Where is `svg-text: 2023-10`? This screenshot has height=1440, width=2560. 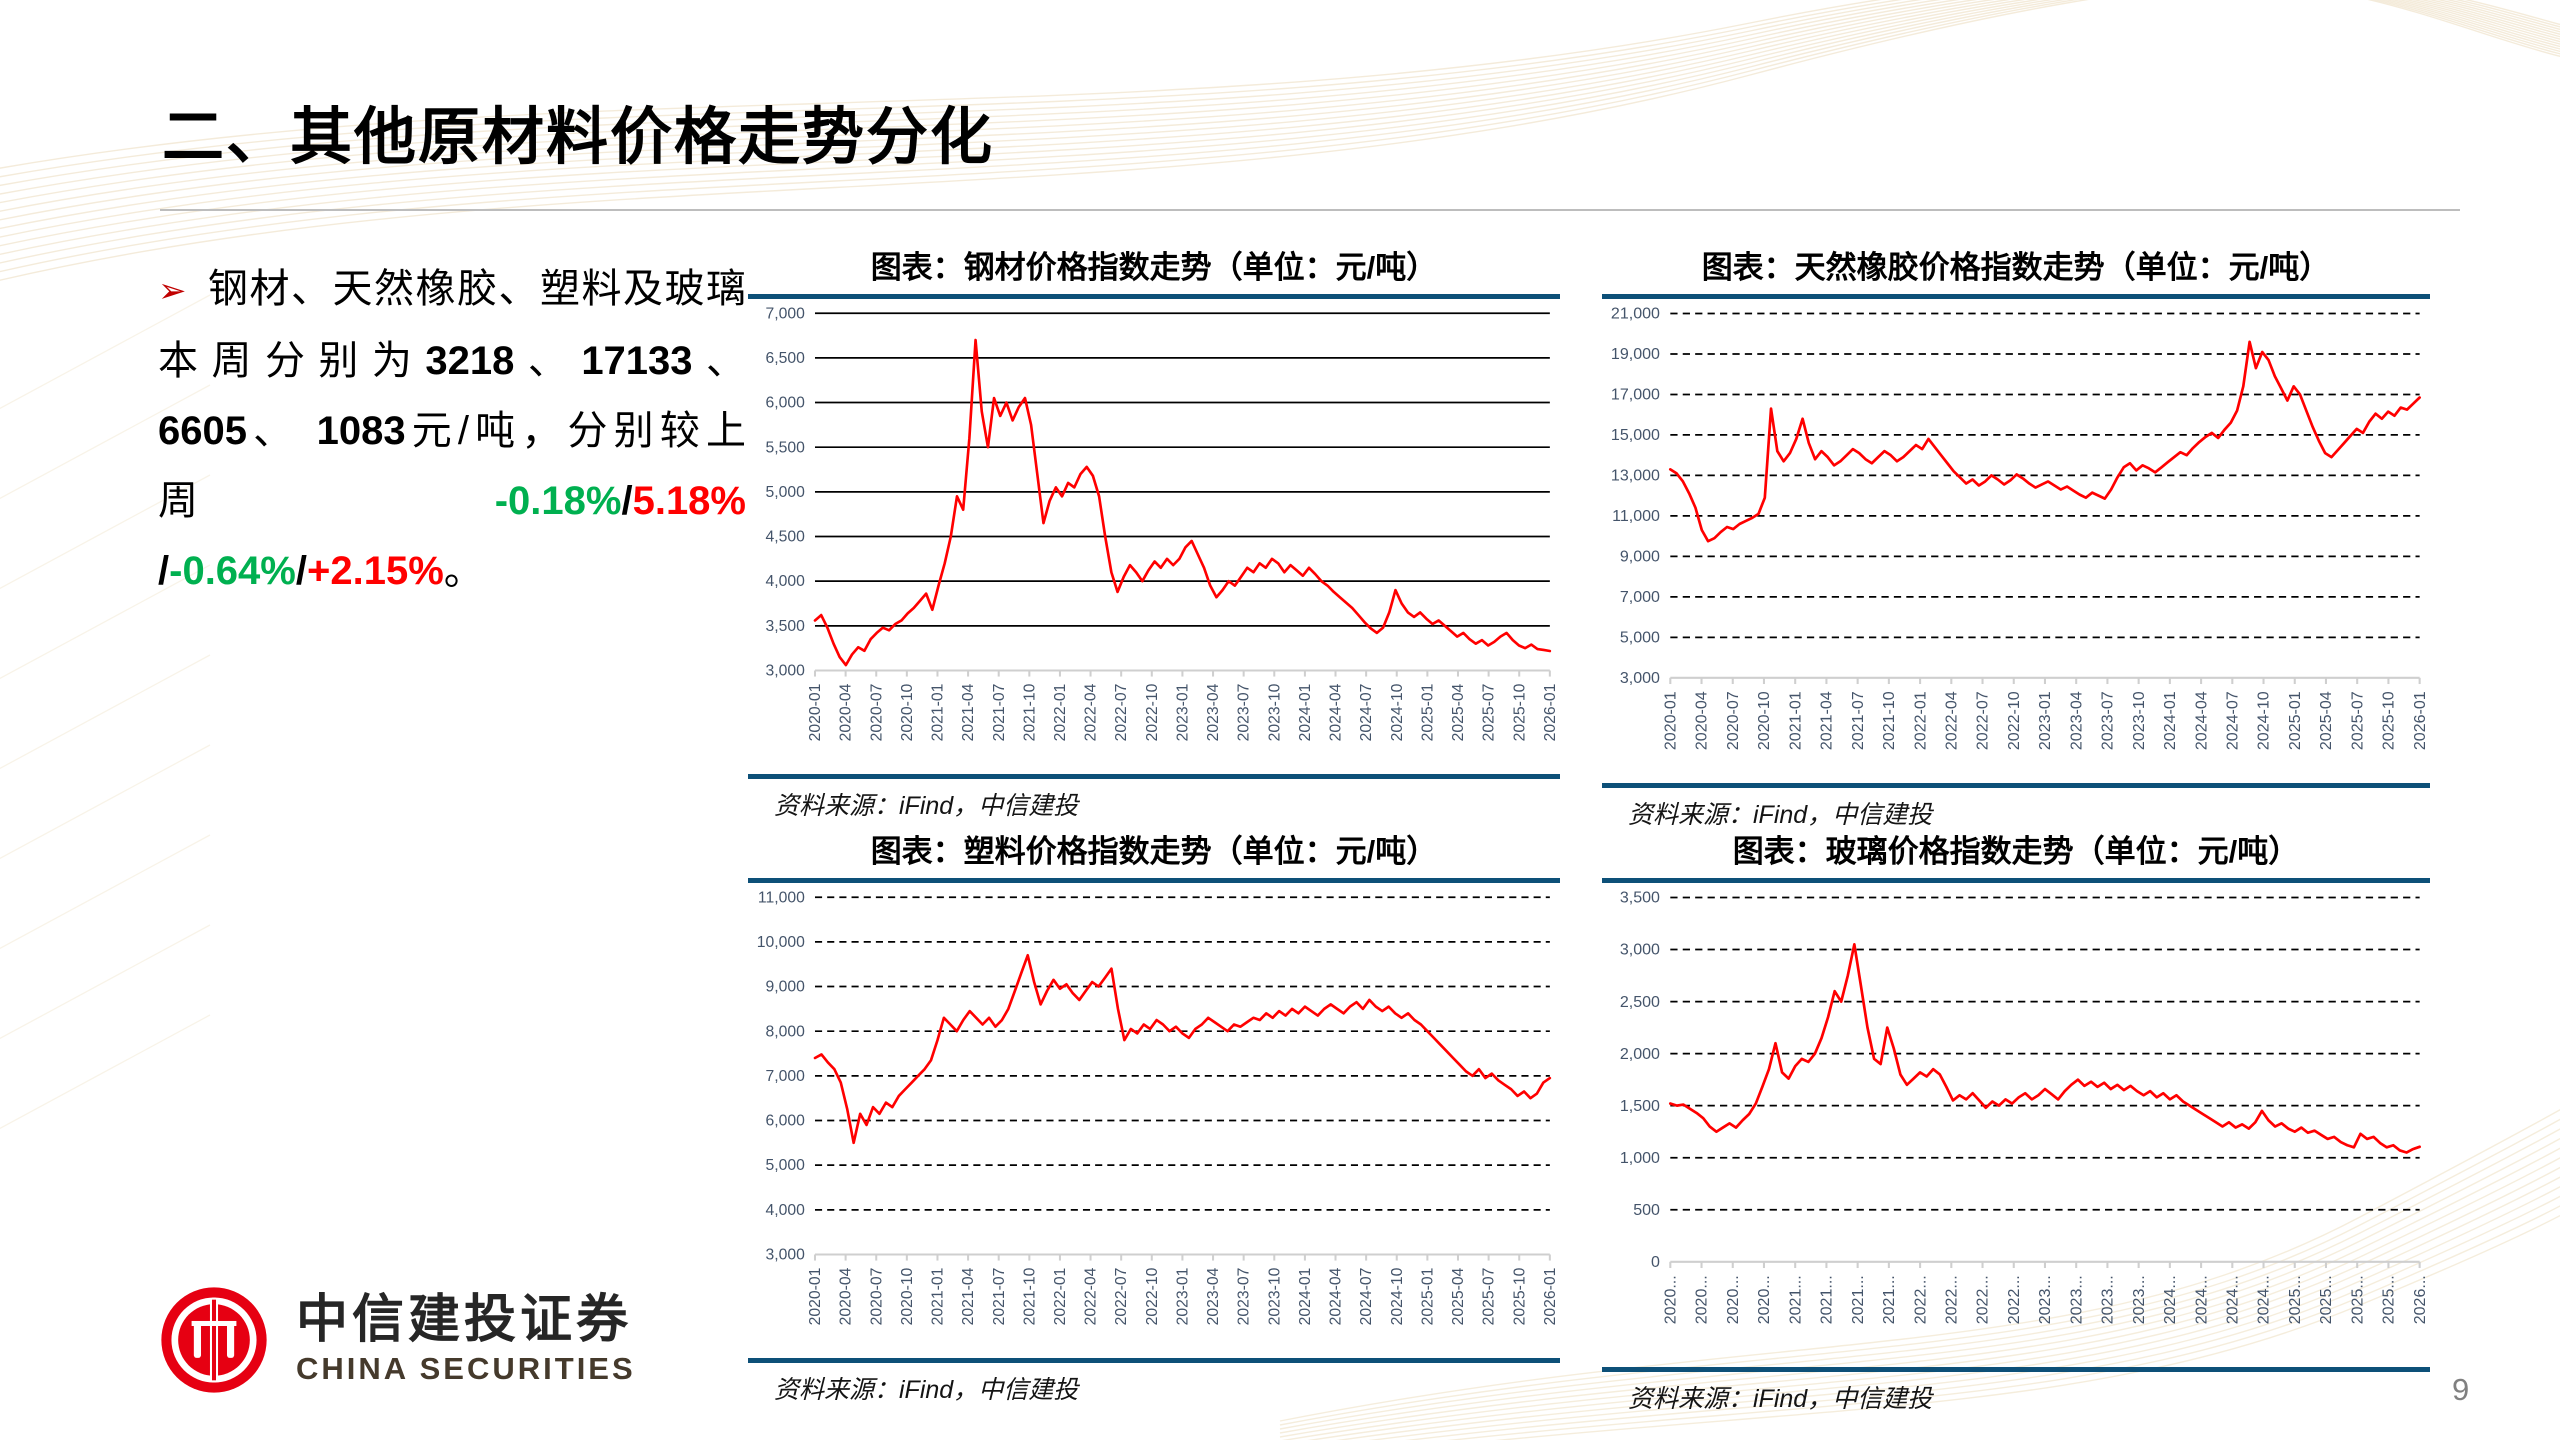
svg-text: 2023-10 is located at coordinates (1274, 1296).